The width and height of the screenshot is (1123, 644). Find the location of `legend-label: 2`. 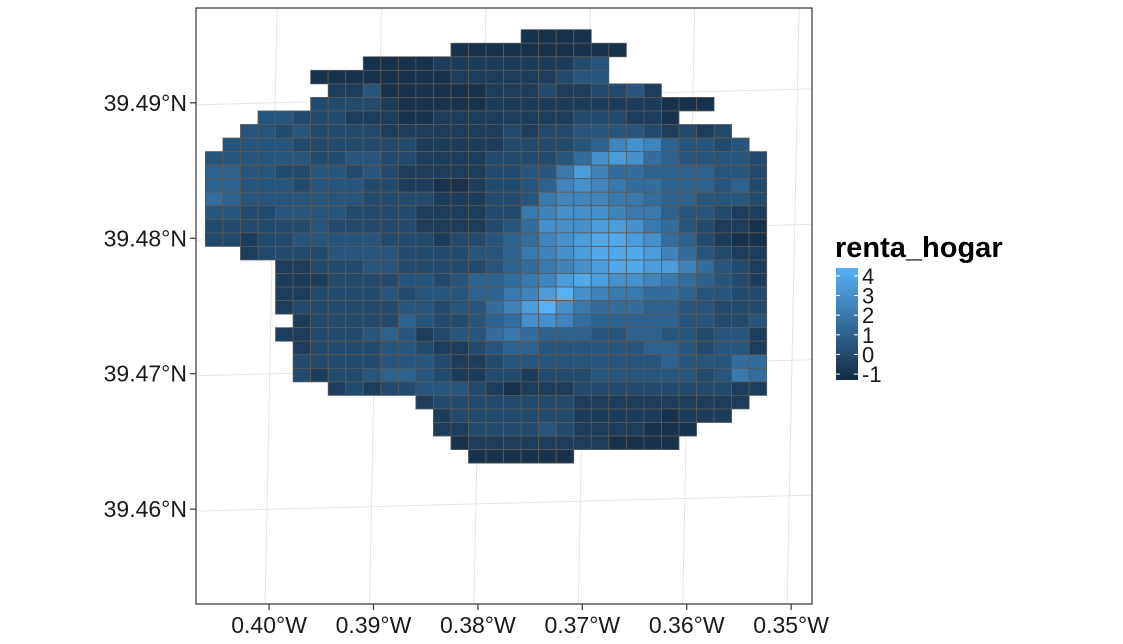

legend-label: 2 is located at coordinates (868, 315).